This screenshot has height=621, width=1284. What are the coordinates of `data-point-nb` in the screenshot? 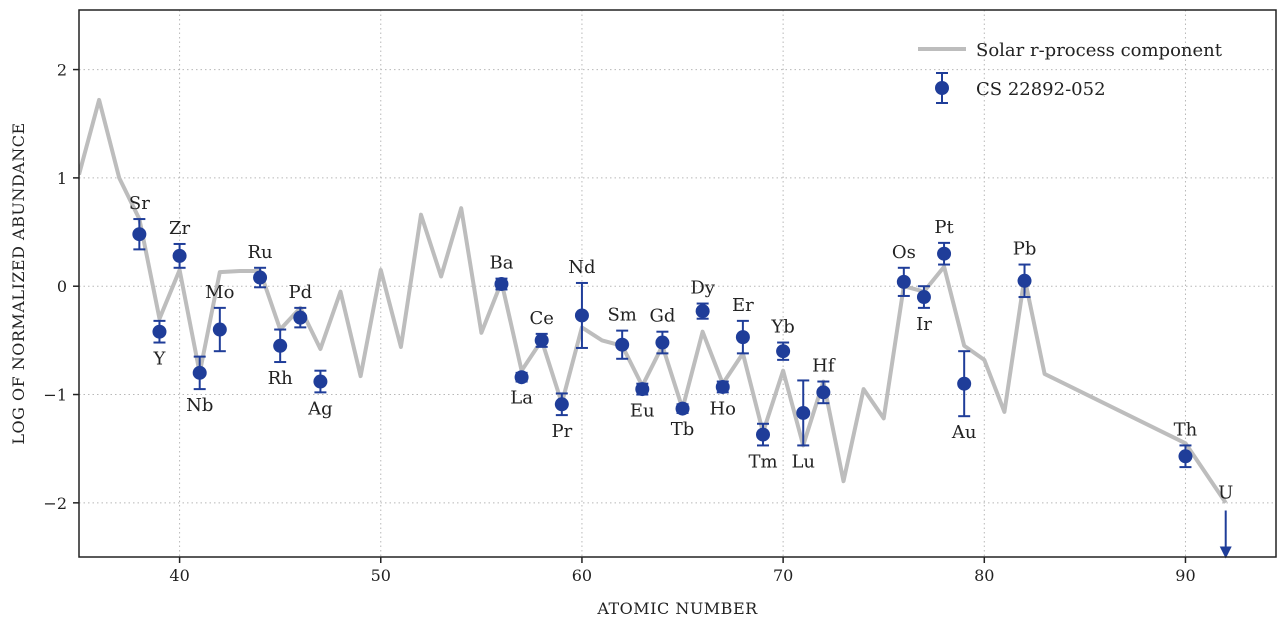 It's located at (199, 373).